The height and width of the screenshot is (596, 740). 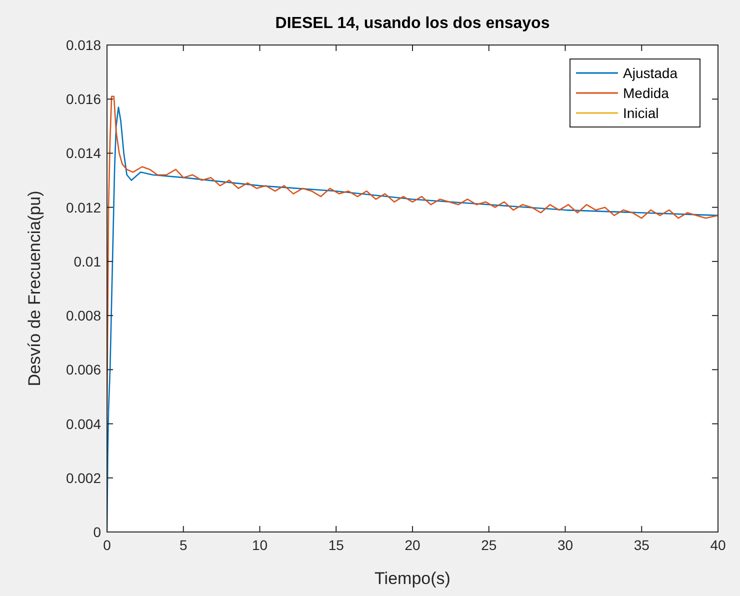 What do you see at coordinates (84, 99) in the screenshot?
I see `y-tick-label: 0.016` at bounding box center [84, 99].